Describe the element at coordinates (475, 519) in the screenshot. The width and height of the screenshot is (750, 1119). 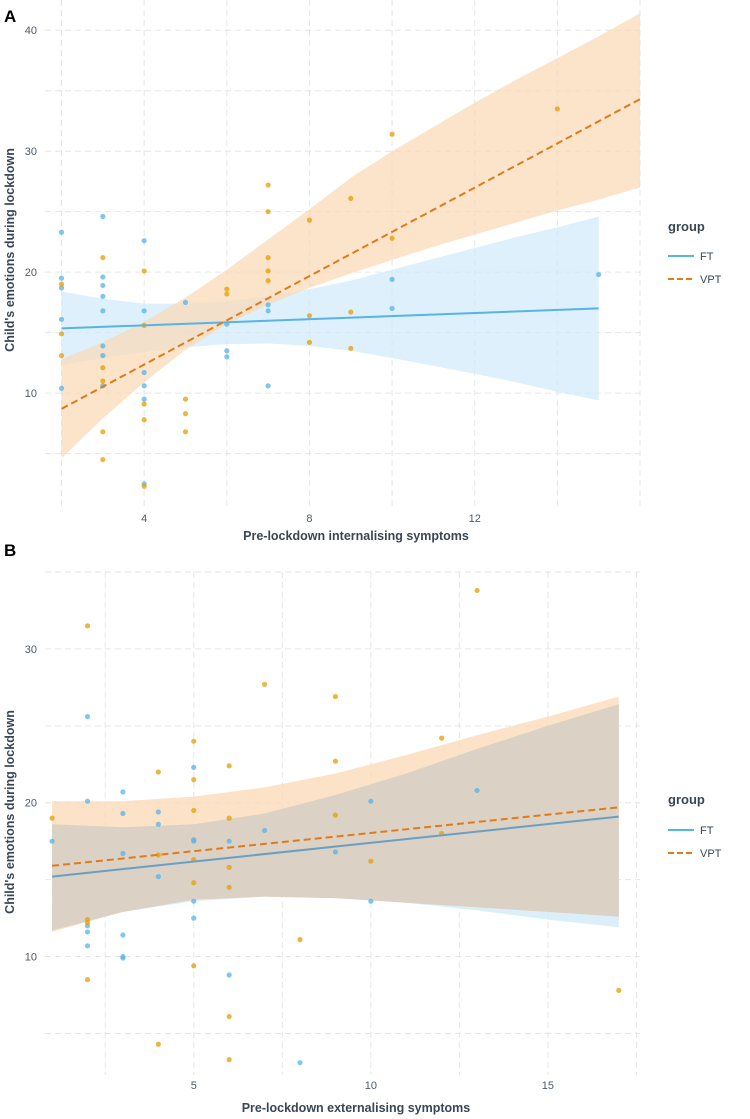
I see `panel-a-xtick-label: 12` at that location.